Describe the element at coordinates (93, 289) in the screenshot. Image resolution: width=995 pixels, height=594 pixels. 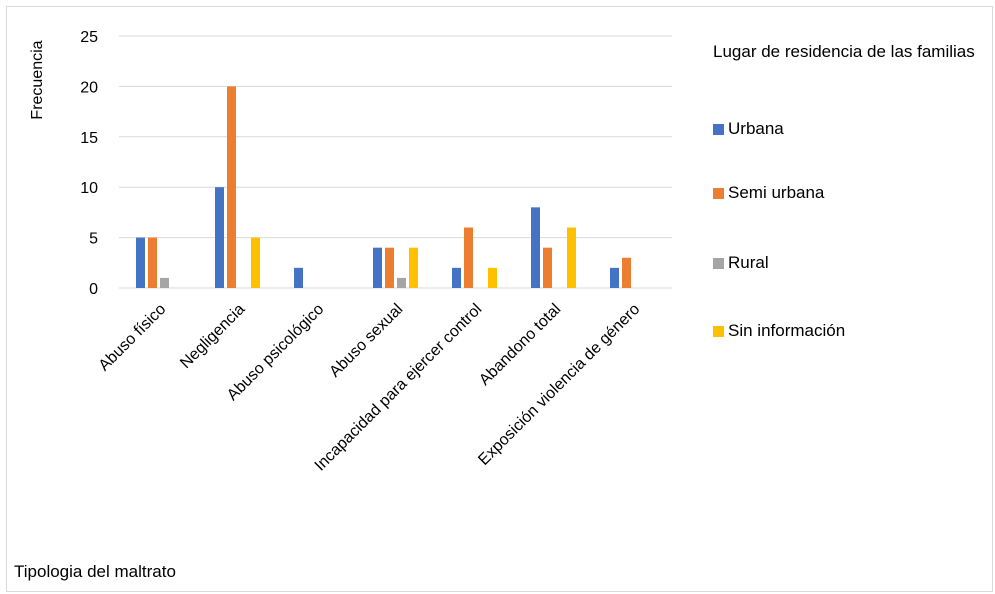
I see `y-tick-label: 0` at that location.